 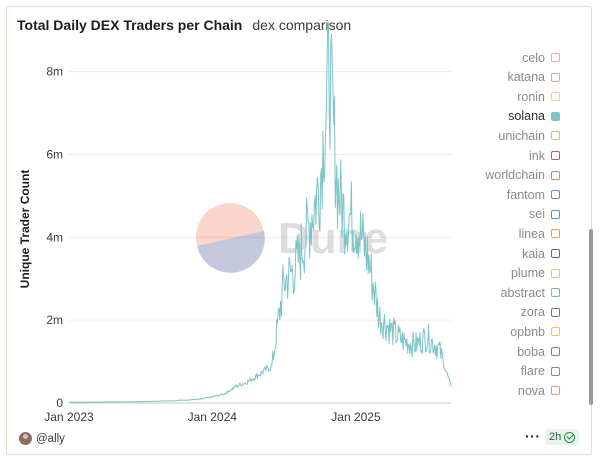 I want to click on legend-label: ink, so click(x=537, y=155).